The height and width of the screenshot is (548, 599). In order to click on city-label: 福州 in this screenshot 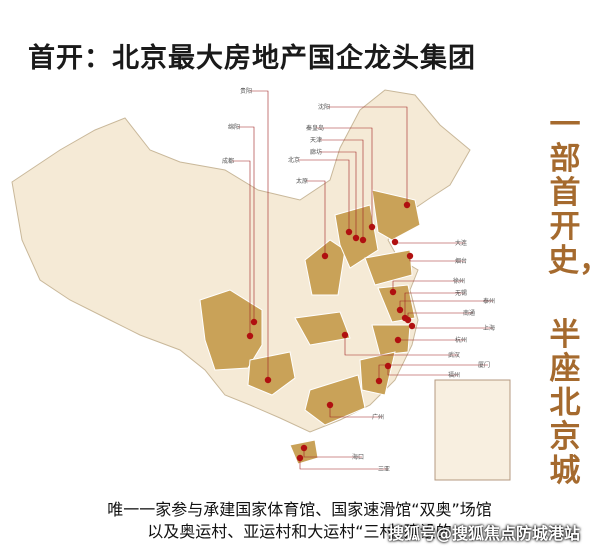, I will do `click(454, 375)`.